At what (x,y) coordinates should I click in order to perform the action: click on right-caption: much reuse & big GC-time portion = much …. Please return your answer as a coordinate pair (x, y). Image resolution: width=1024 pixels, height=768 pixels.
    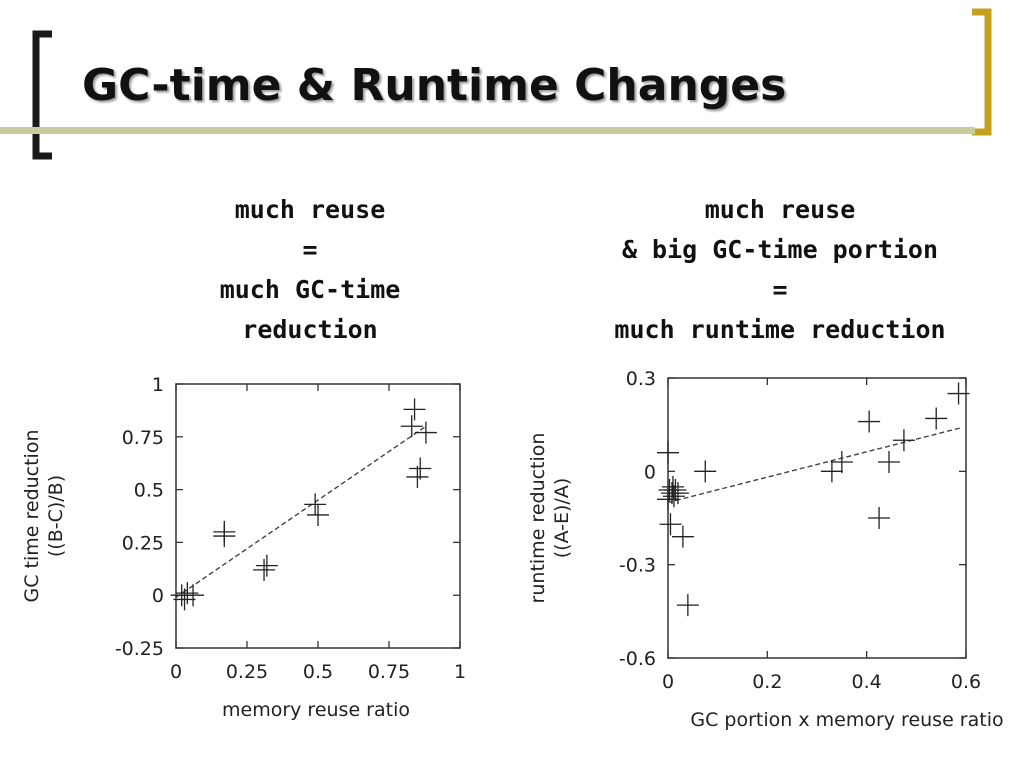
    Looking at the image, I should click on (780, 270).